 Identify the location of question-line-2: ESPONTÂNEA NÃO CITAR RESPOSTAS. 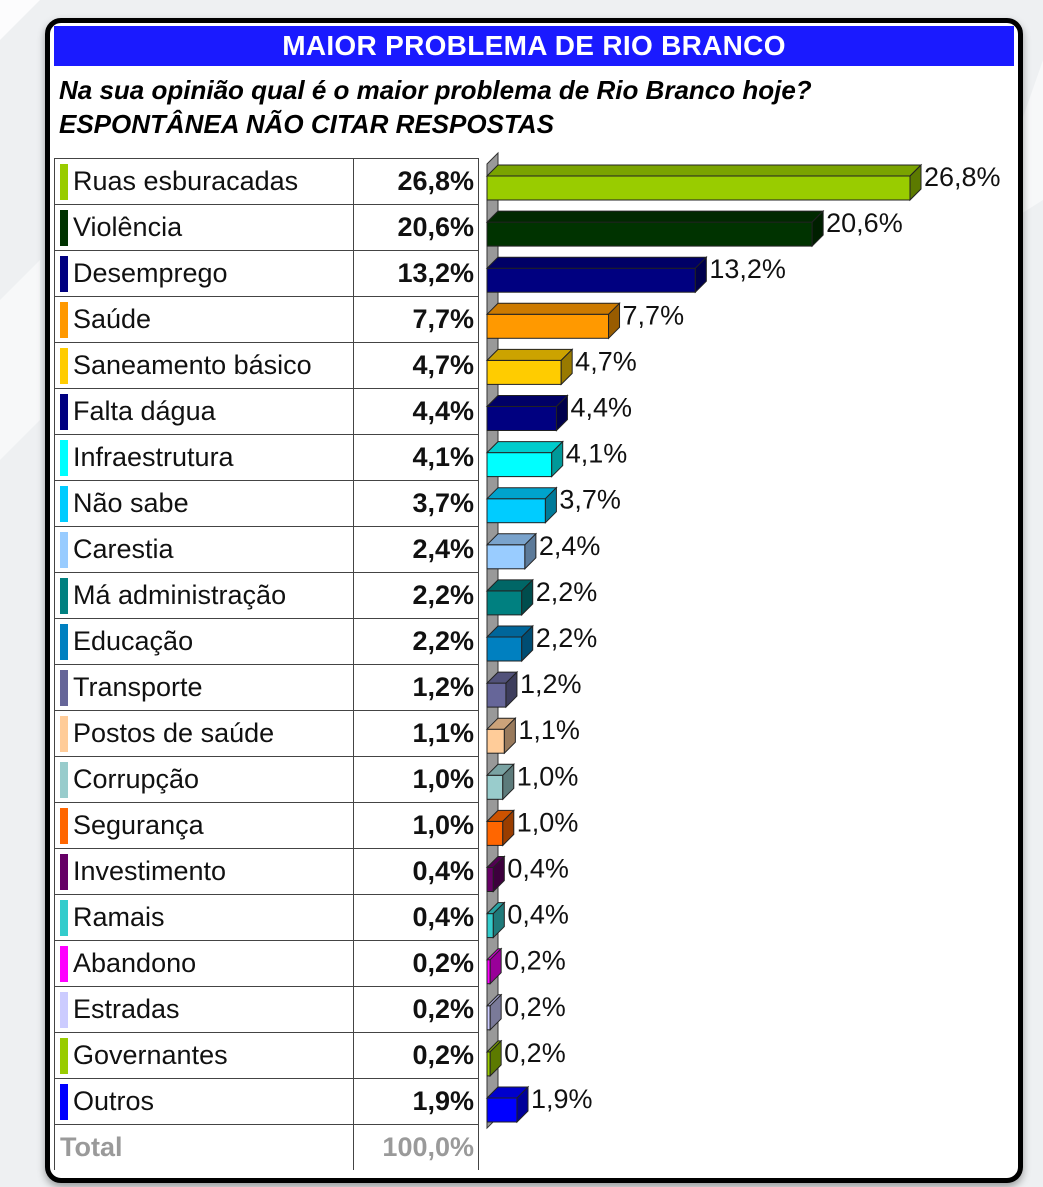
(307, 124).